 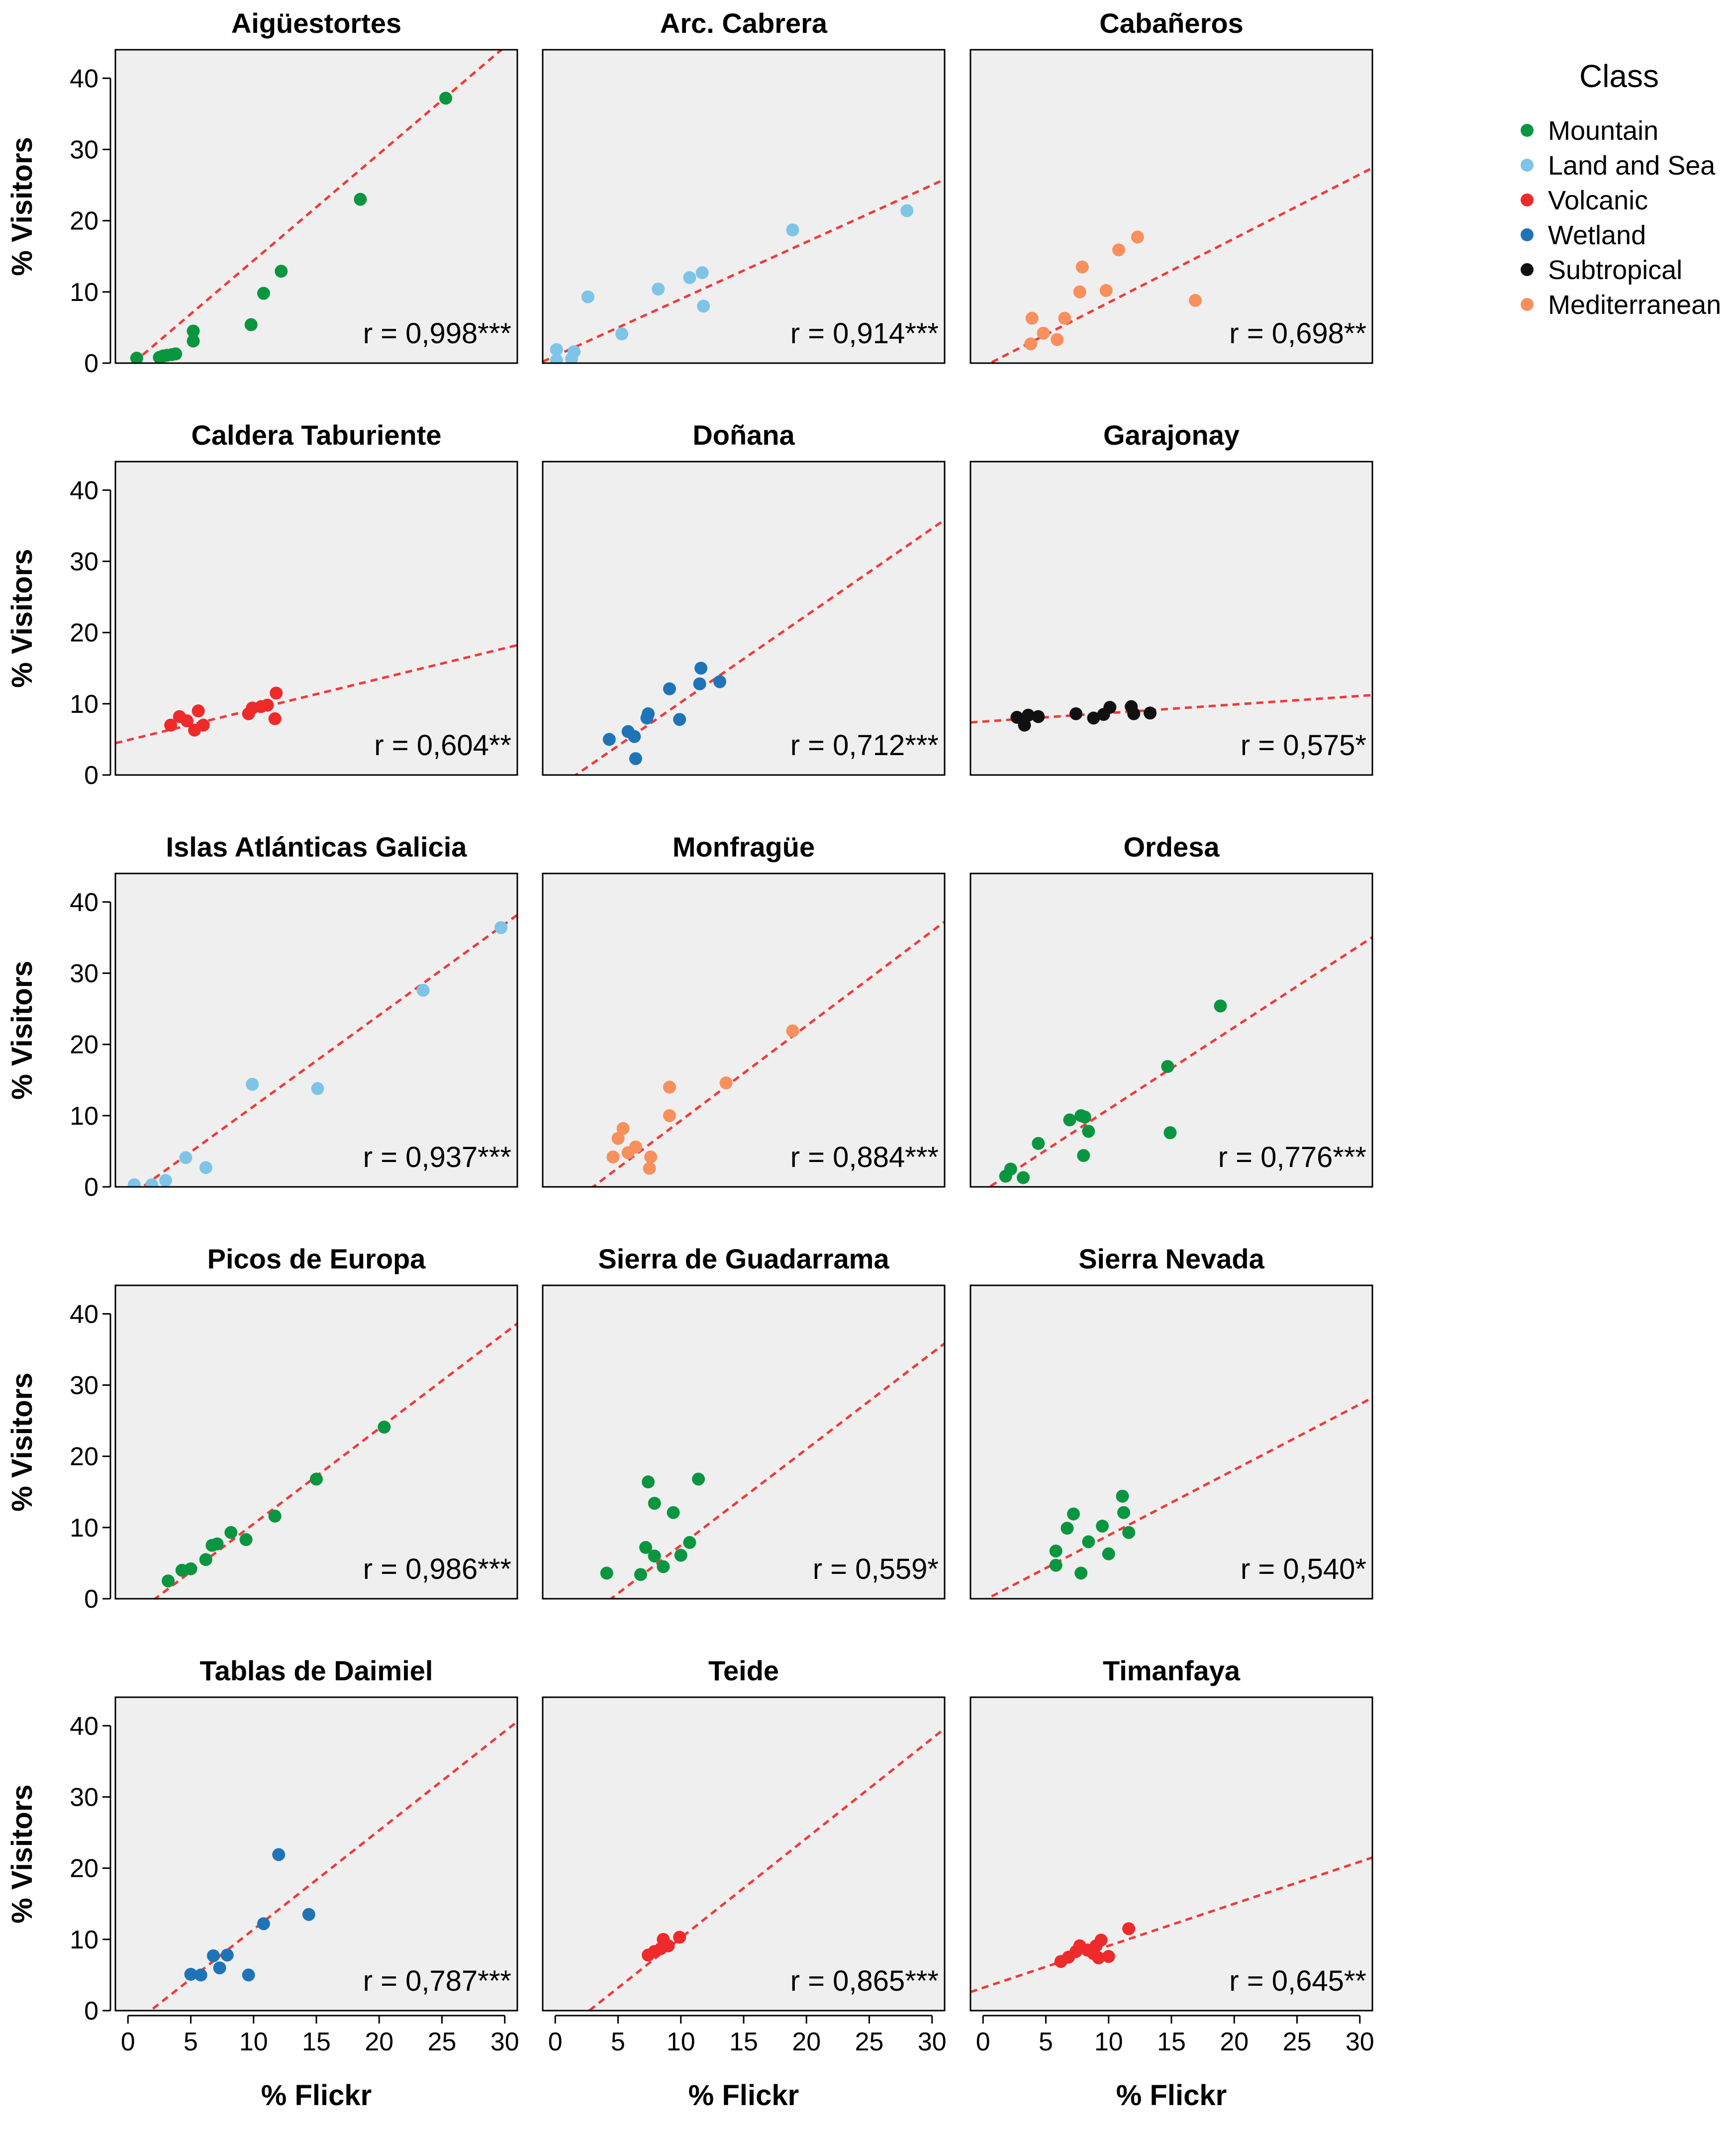 I want to click on scatter-panel: Sierra de Guadarrama r = 0,559*, so click(x=744, y=1422).